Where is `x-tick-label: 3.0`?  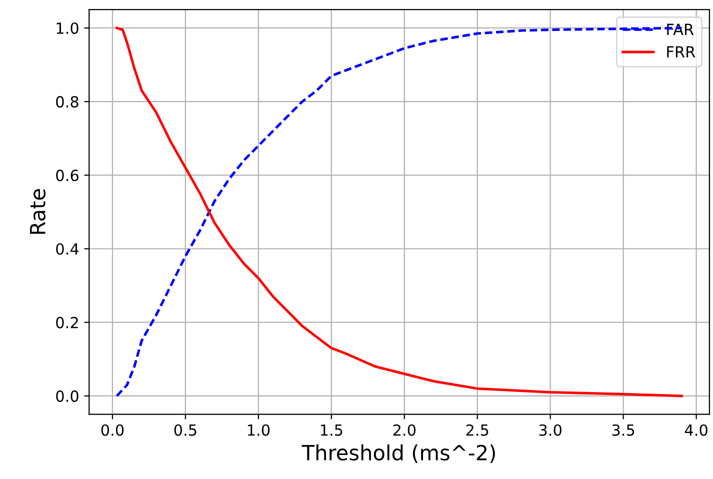 x-tick-label: 3.0 is located at coordinates (550, 430).